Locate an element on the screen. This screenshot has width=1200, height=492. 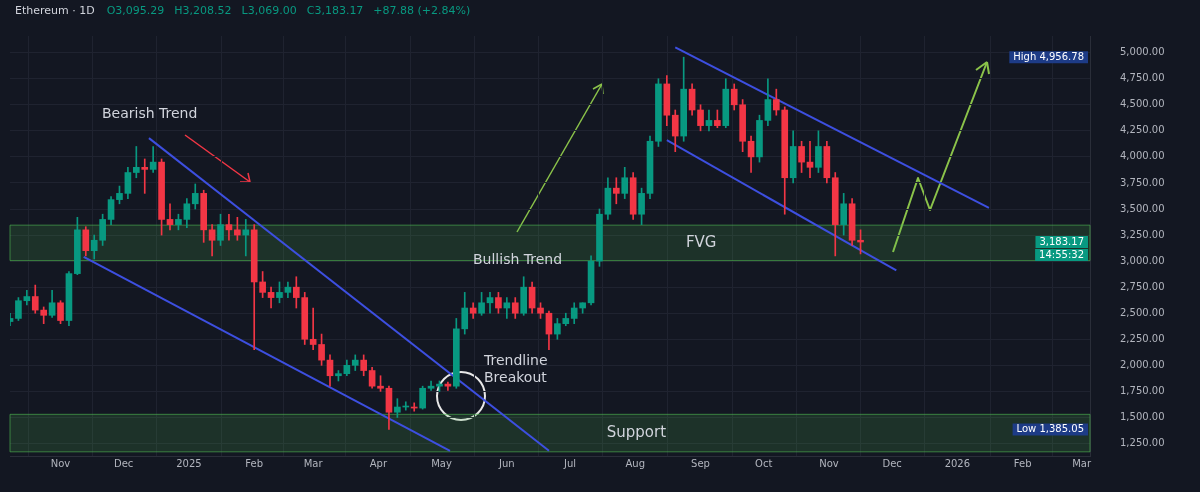
y-tick-label: 4,250.00 is located at coordinates (1142, 130).